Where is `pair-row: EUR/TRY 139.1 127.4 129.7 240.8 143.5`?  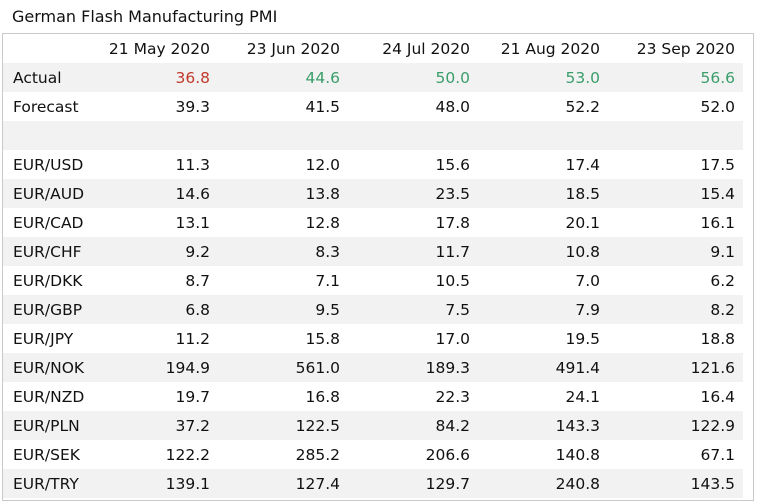
pair-row: EUR/TRY 139.1 127.4 129.7 240.8 143.5 is located at coordinates (373, 483).